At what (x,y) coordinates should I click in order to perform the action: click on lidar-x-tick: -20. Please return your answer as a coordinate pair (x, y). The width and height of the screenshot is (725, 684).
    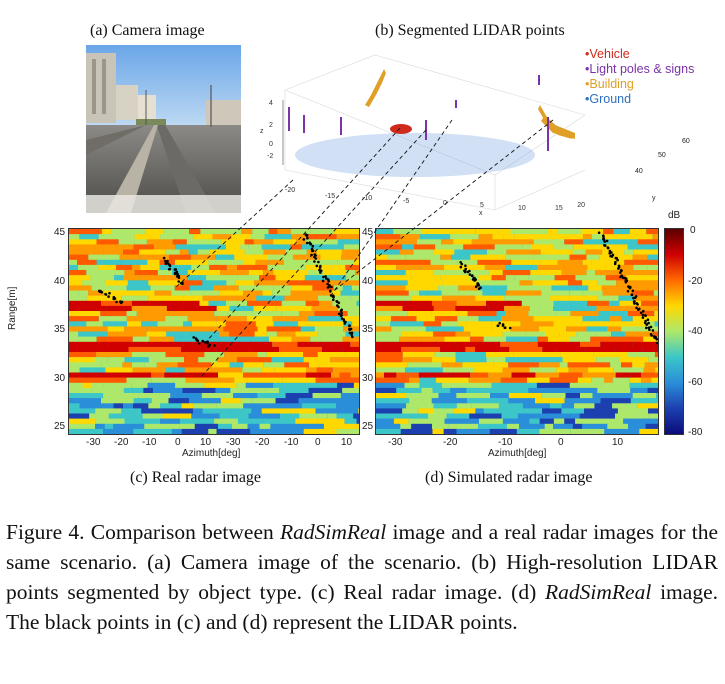
    Looking at the image, I should click on (290, 190).